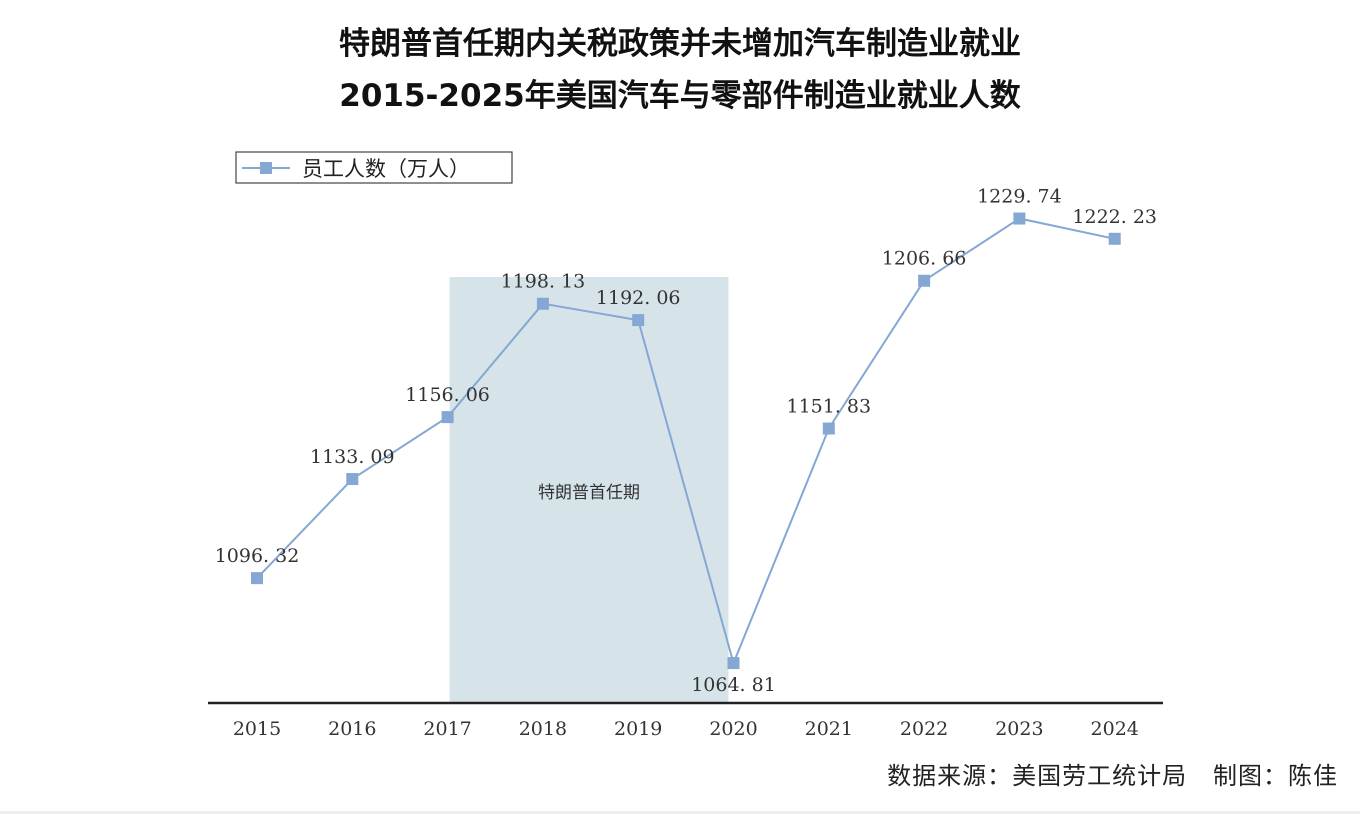 The height and width of the screenshot is (814, 1360). I want to click on data-label: 1096. 32, so click(257, 556).